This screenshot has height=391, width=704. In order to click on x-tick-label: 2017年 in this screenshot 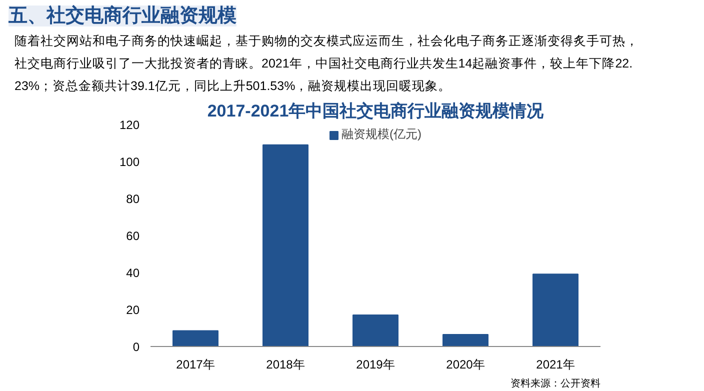, I will do `click(195, 365)`.